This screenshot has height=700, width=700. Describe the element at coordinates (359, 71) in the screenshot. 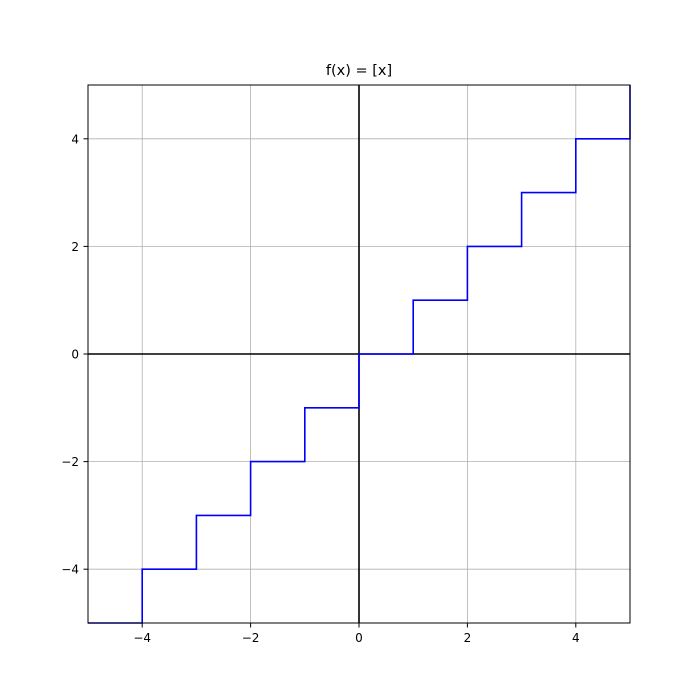

I see `chart-title: f(x) = [x]` at that location.